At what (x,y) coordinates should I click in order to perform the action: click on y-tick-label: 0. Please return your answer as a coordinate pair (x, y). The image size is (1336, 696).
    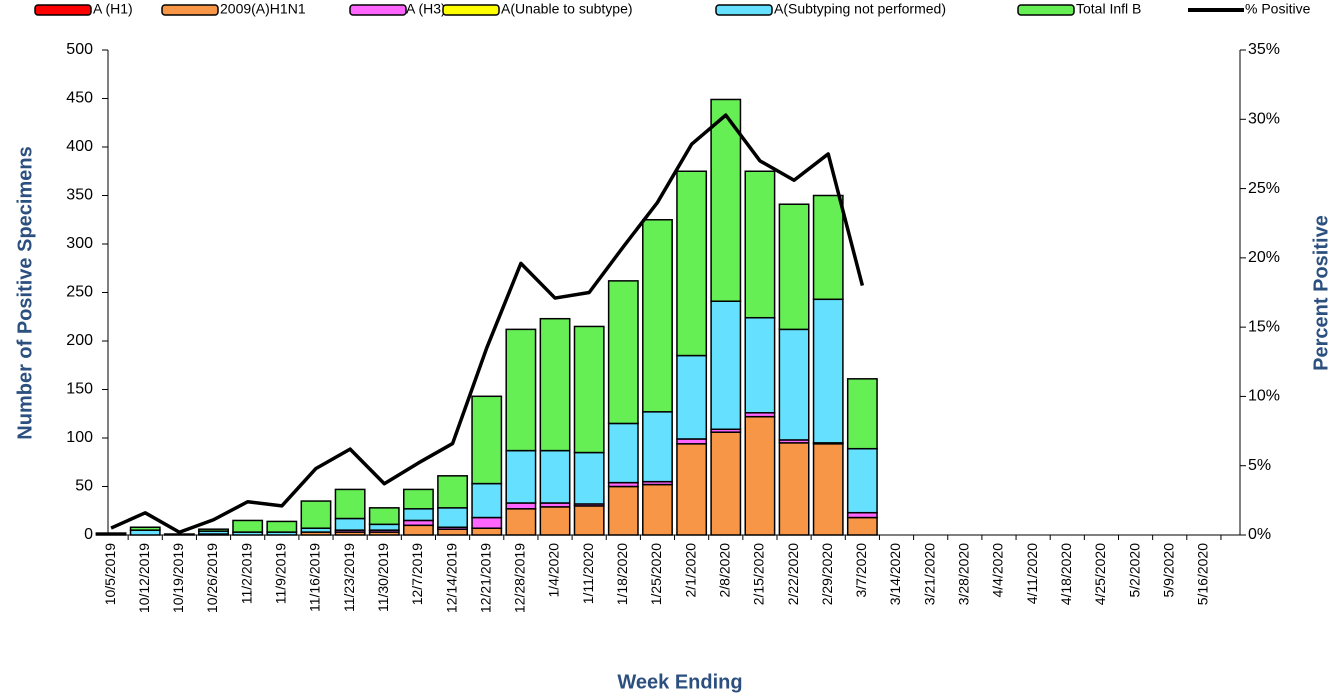
    Looking at the image, I should click on (88, 534).